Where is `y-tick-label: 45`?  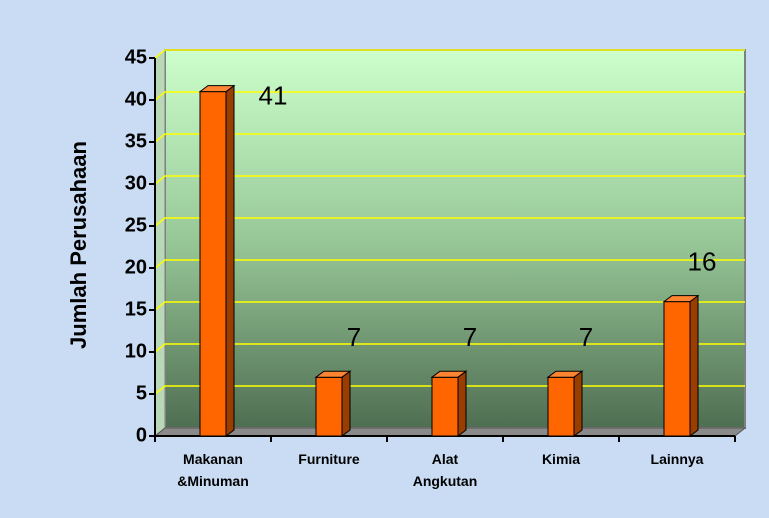 y-tick-label: 45 is located at coordinates (136, 57).